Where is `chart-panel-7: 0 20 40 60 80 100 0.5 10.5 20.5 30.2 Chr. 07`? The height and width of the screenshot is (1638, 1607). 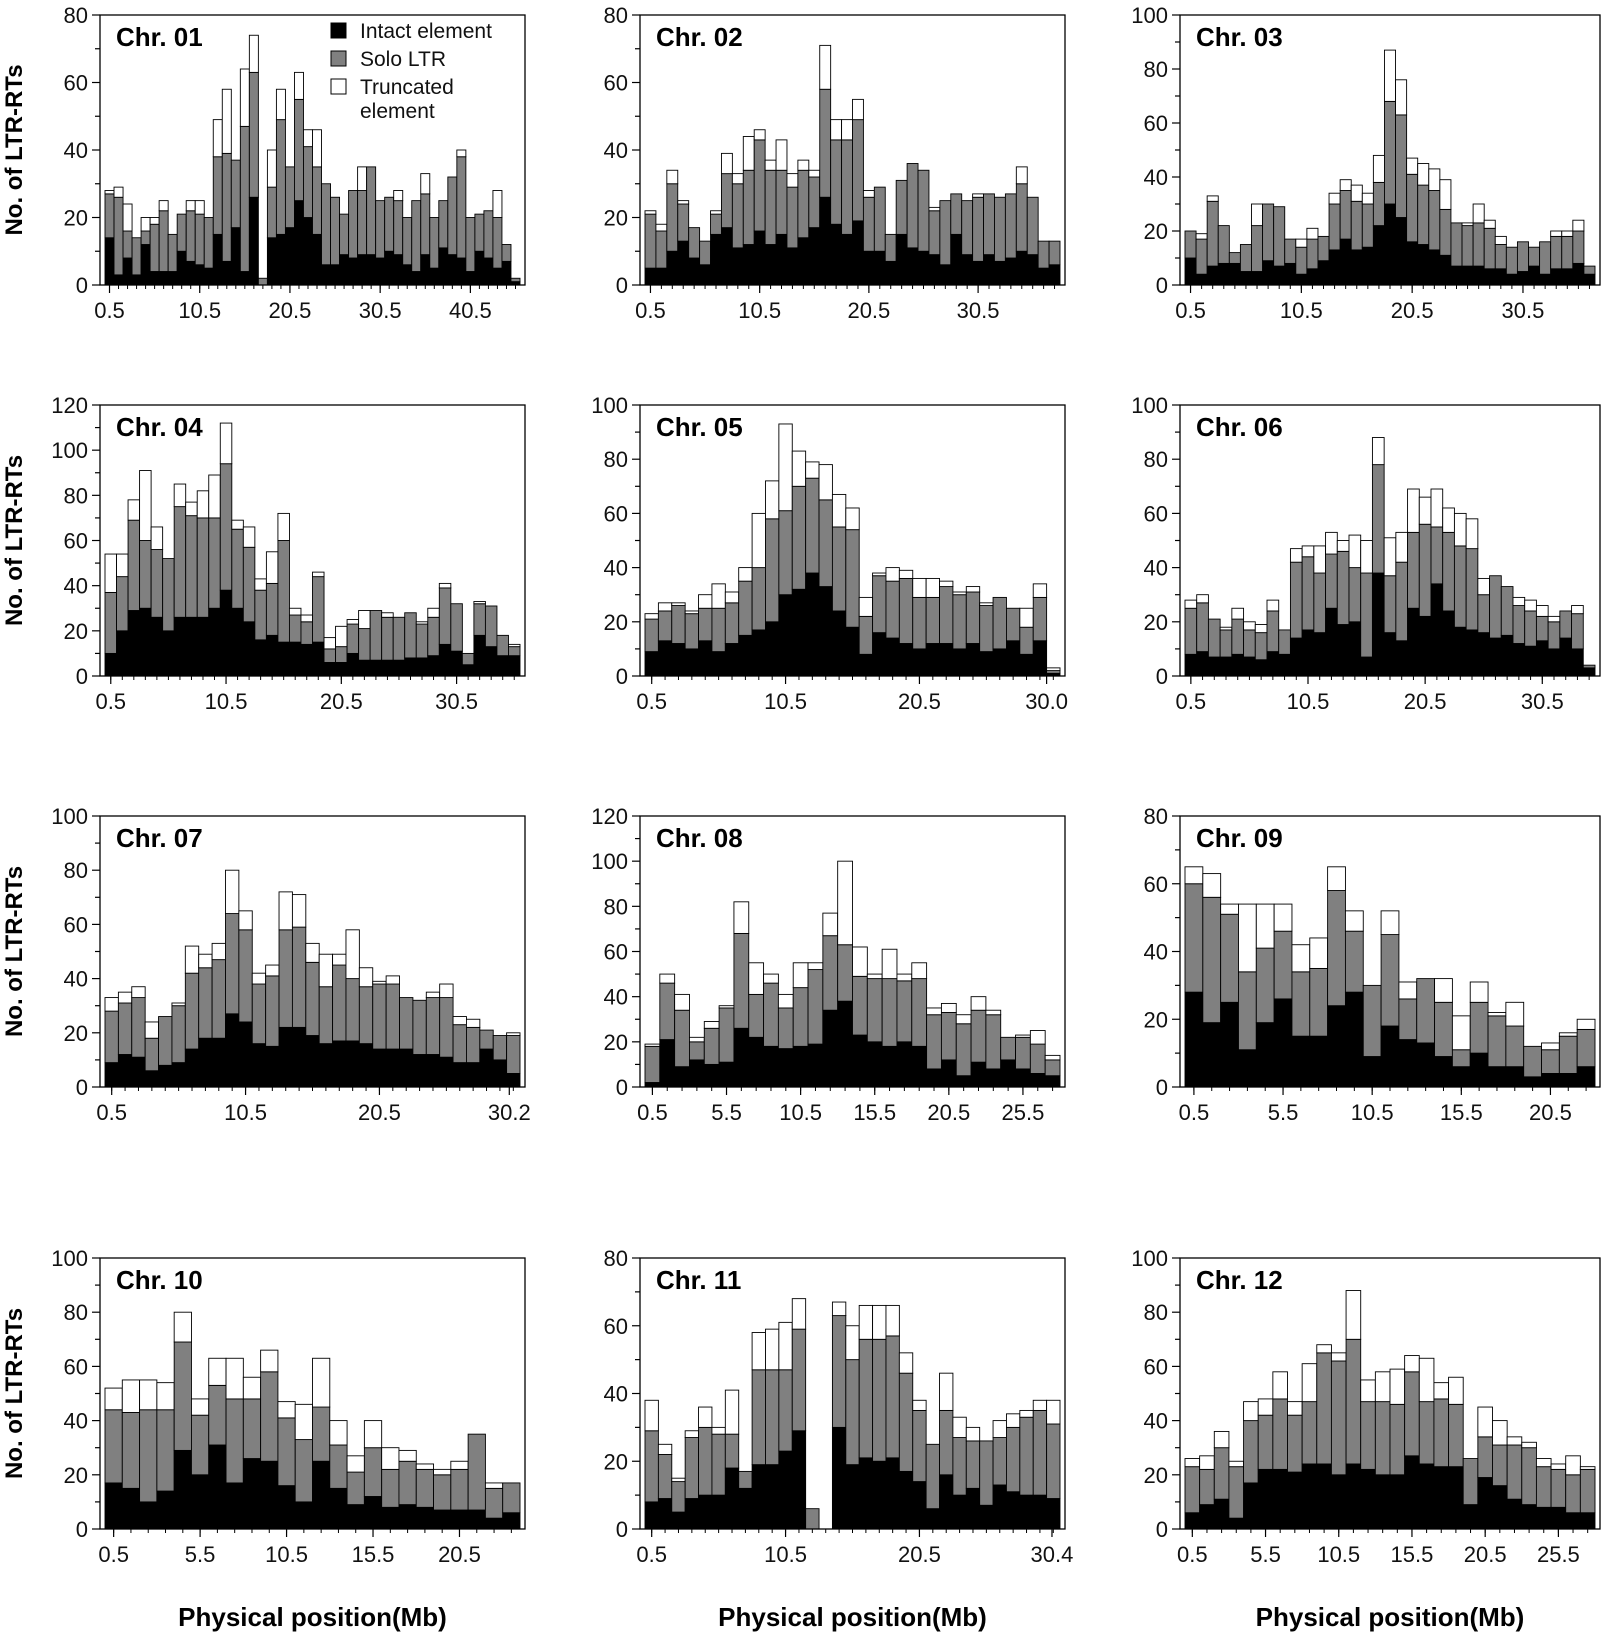
chart-panel-7: 0 20 40 60 80 100 0.5 10.5 20.5 30.2 Chr. 07 is located at coordinates (290, 964).